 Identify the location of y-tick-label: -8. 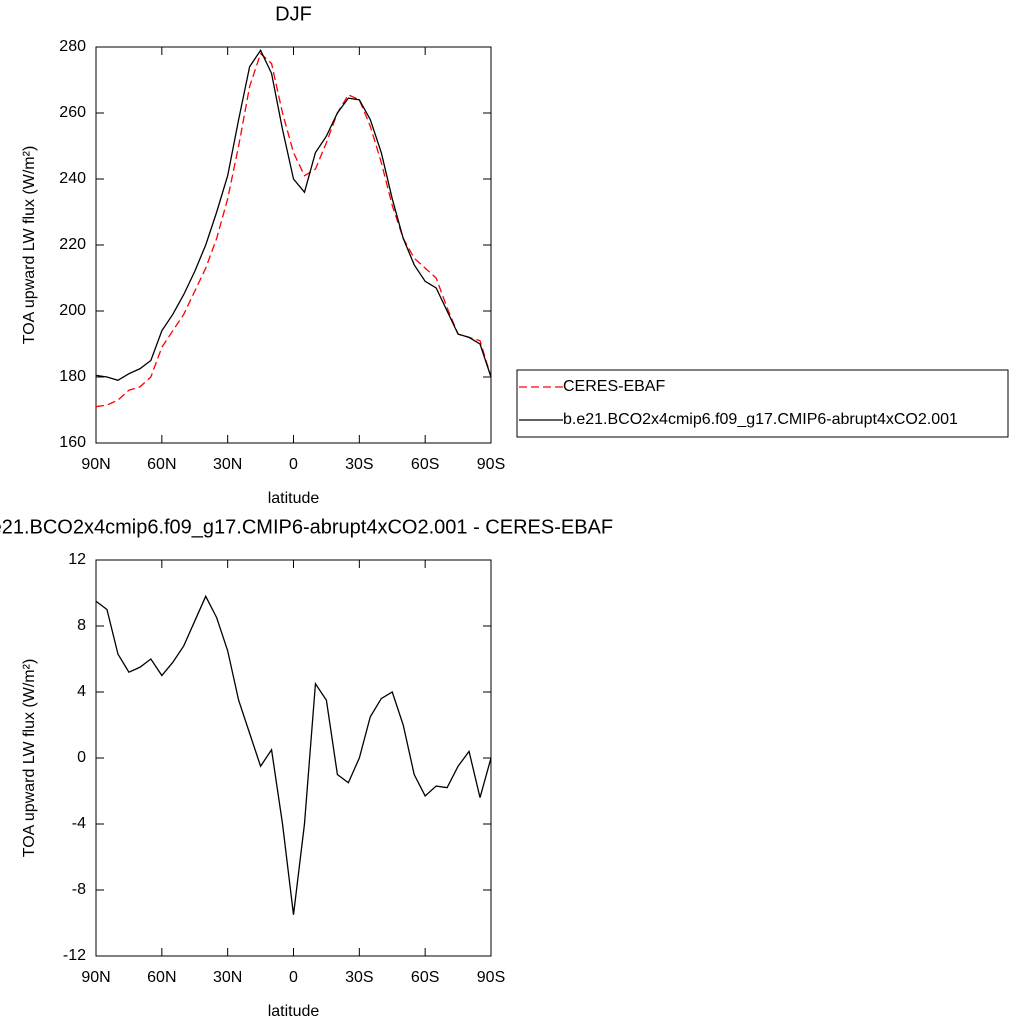
(79, 889).